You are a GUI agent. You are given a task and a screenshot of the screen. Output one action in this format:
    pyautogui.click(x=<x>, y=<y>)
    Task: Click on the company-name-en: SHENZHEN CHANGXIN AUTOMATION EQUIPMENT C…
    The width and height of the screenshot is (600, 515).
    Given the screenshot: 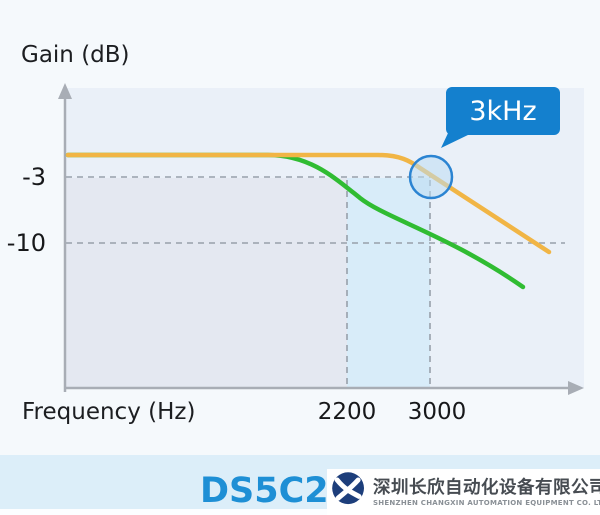 What is the action you would take?
    pyautogui.click(x=486, y=503)
    